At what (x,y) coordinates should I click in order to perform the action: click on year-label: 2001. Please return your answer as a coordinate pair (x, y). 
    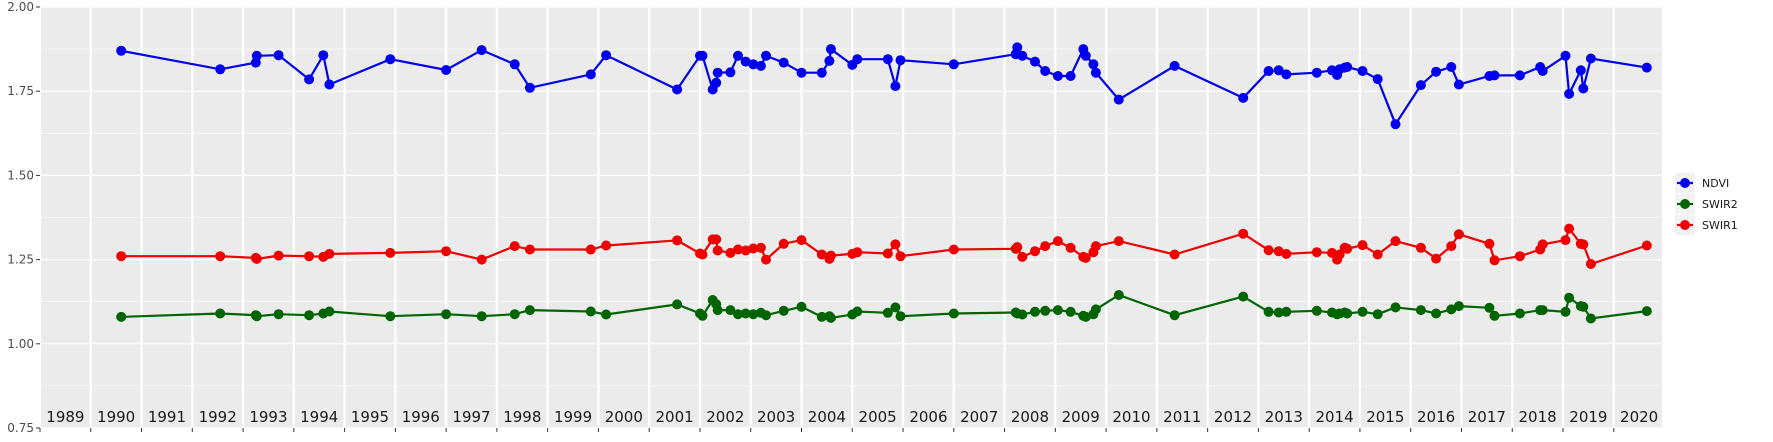
    Looking at the image, I should click on (674, 417).